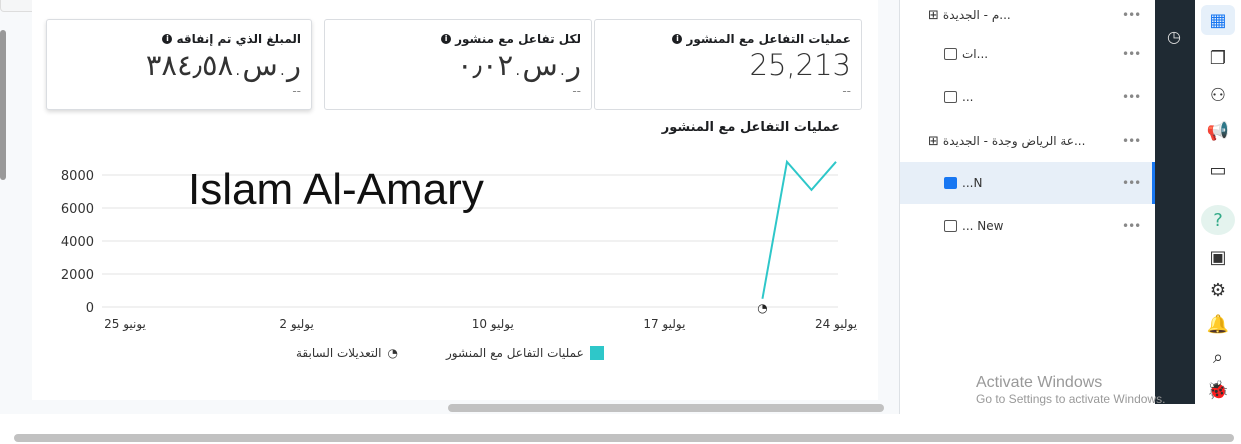 This screenshot has height=444, width=1241. I want to click on metric-card-spent: المبلغ الذي تم إنفاقه i ر.س.٣٨٤٫٥٨ --, so click(179, 64).